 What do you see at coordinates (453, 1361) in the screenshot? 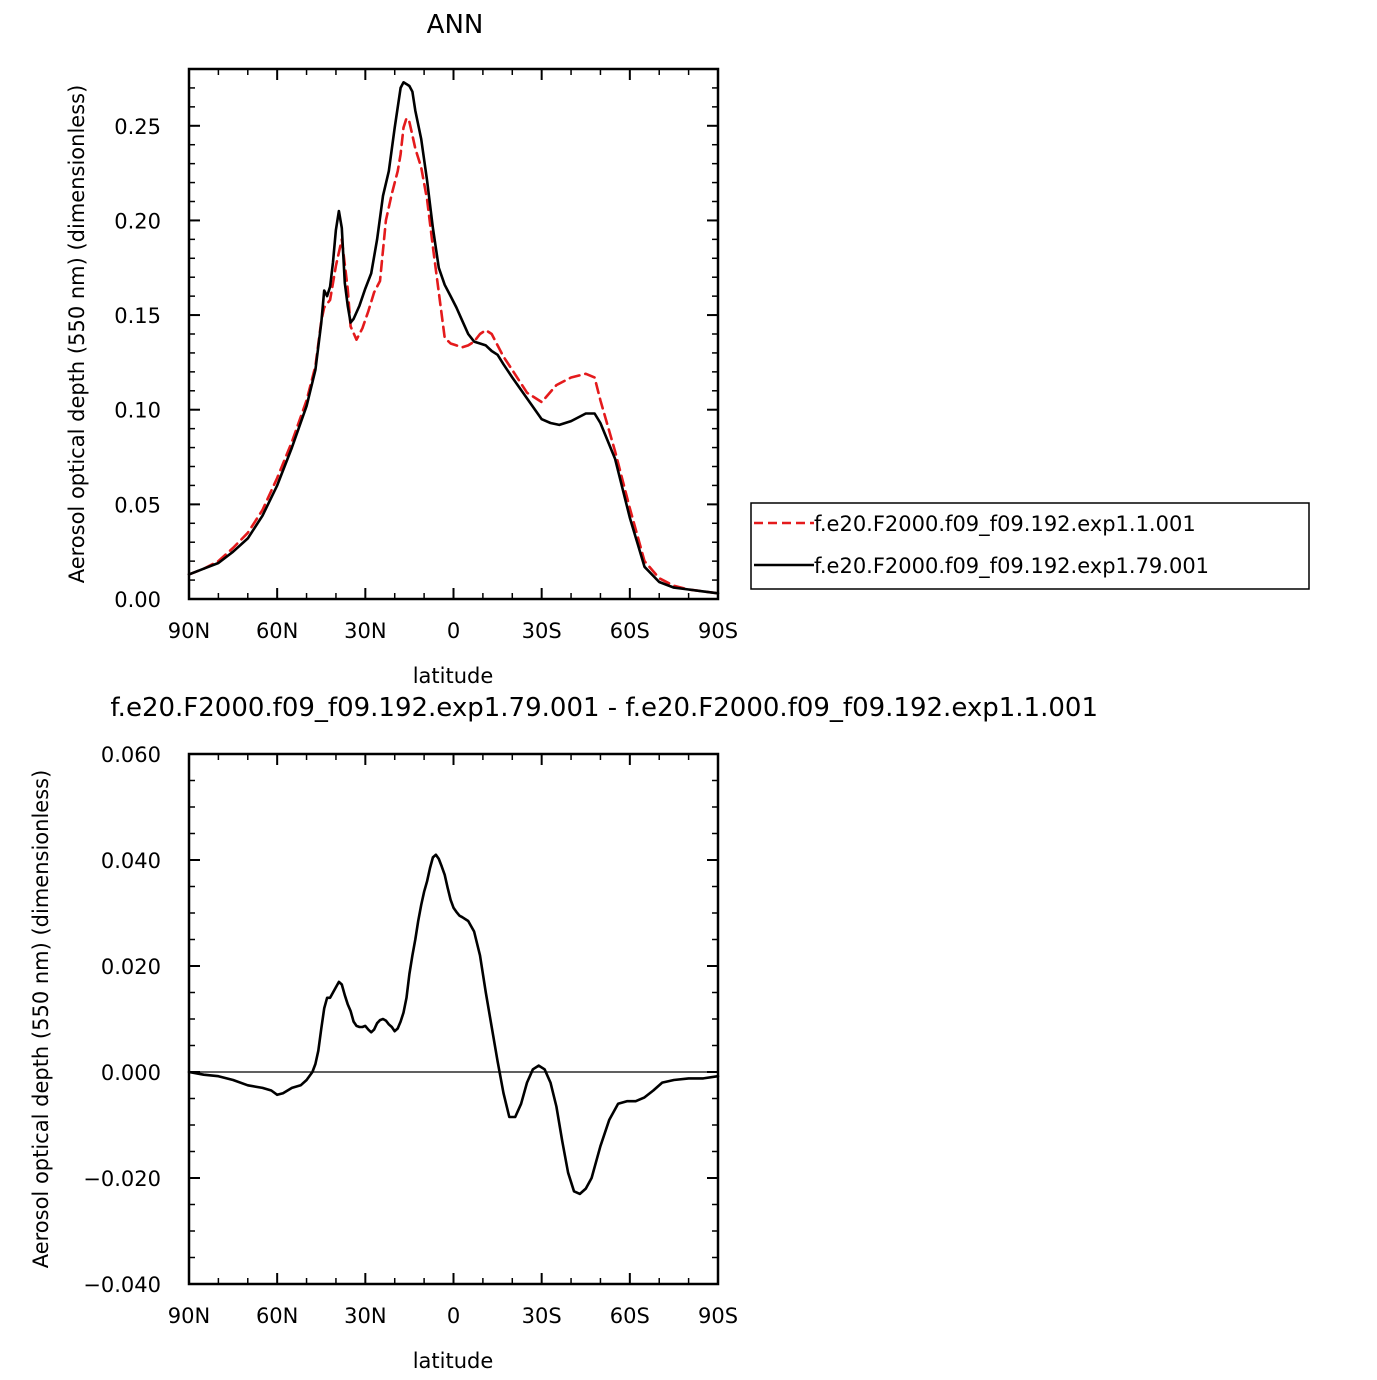
I see `bottom-x-axis-label: latitude` at bounding box center [453, 1361].